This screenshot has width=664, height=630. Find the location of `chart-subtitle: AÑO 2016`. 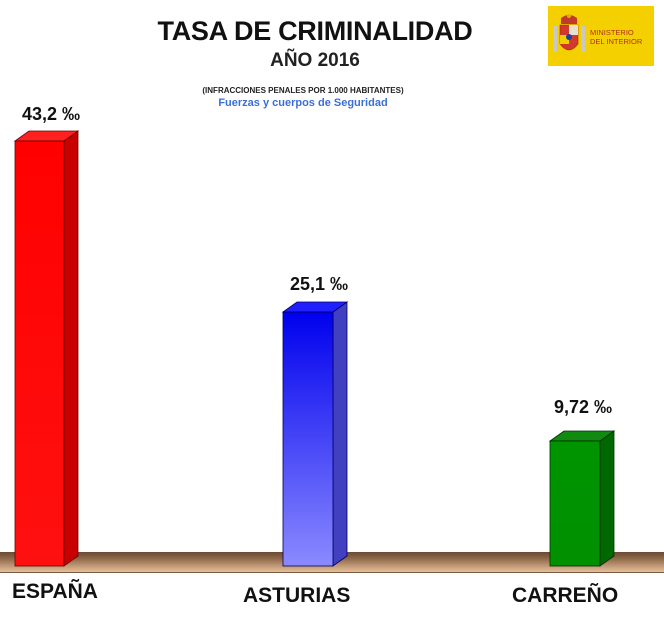

chart-subtitle: AÑO 2016 is located at coordinates (315, 60).